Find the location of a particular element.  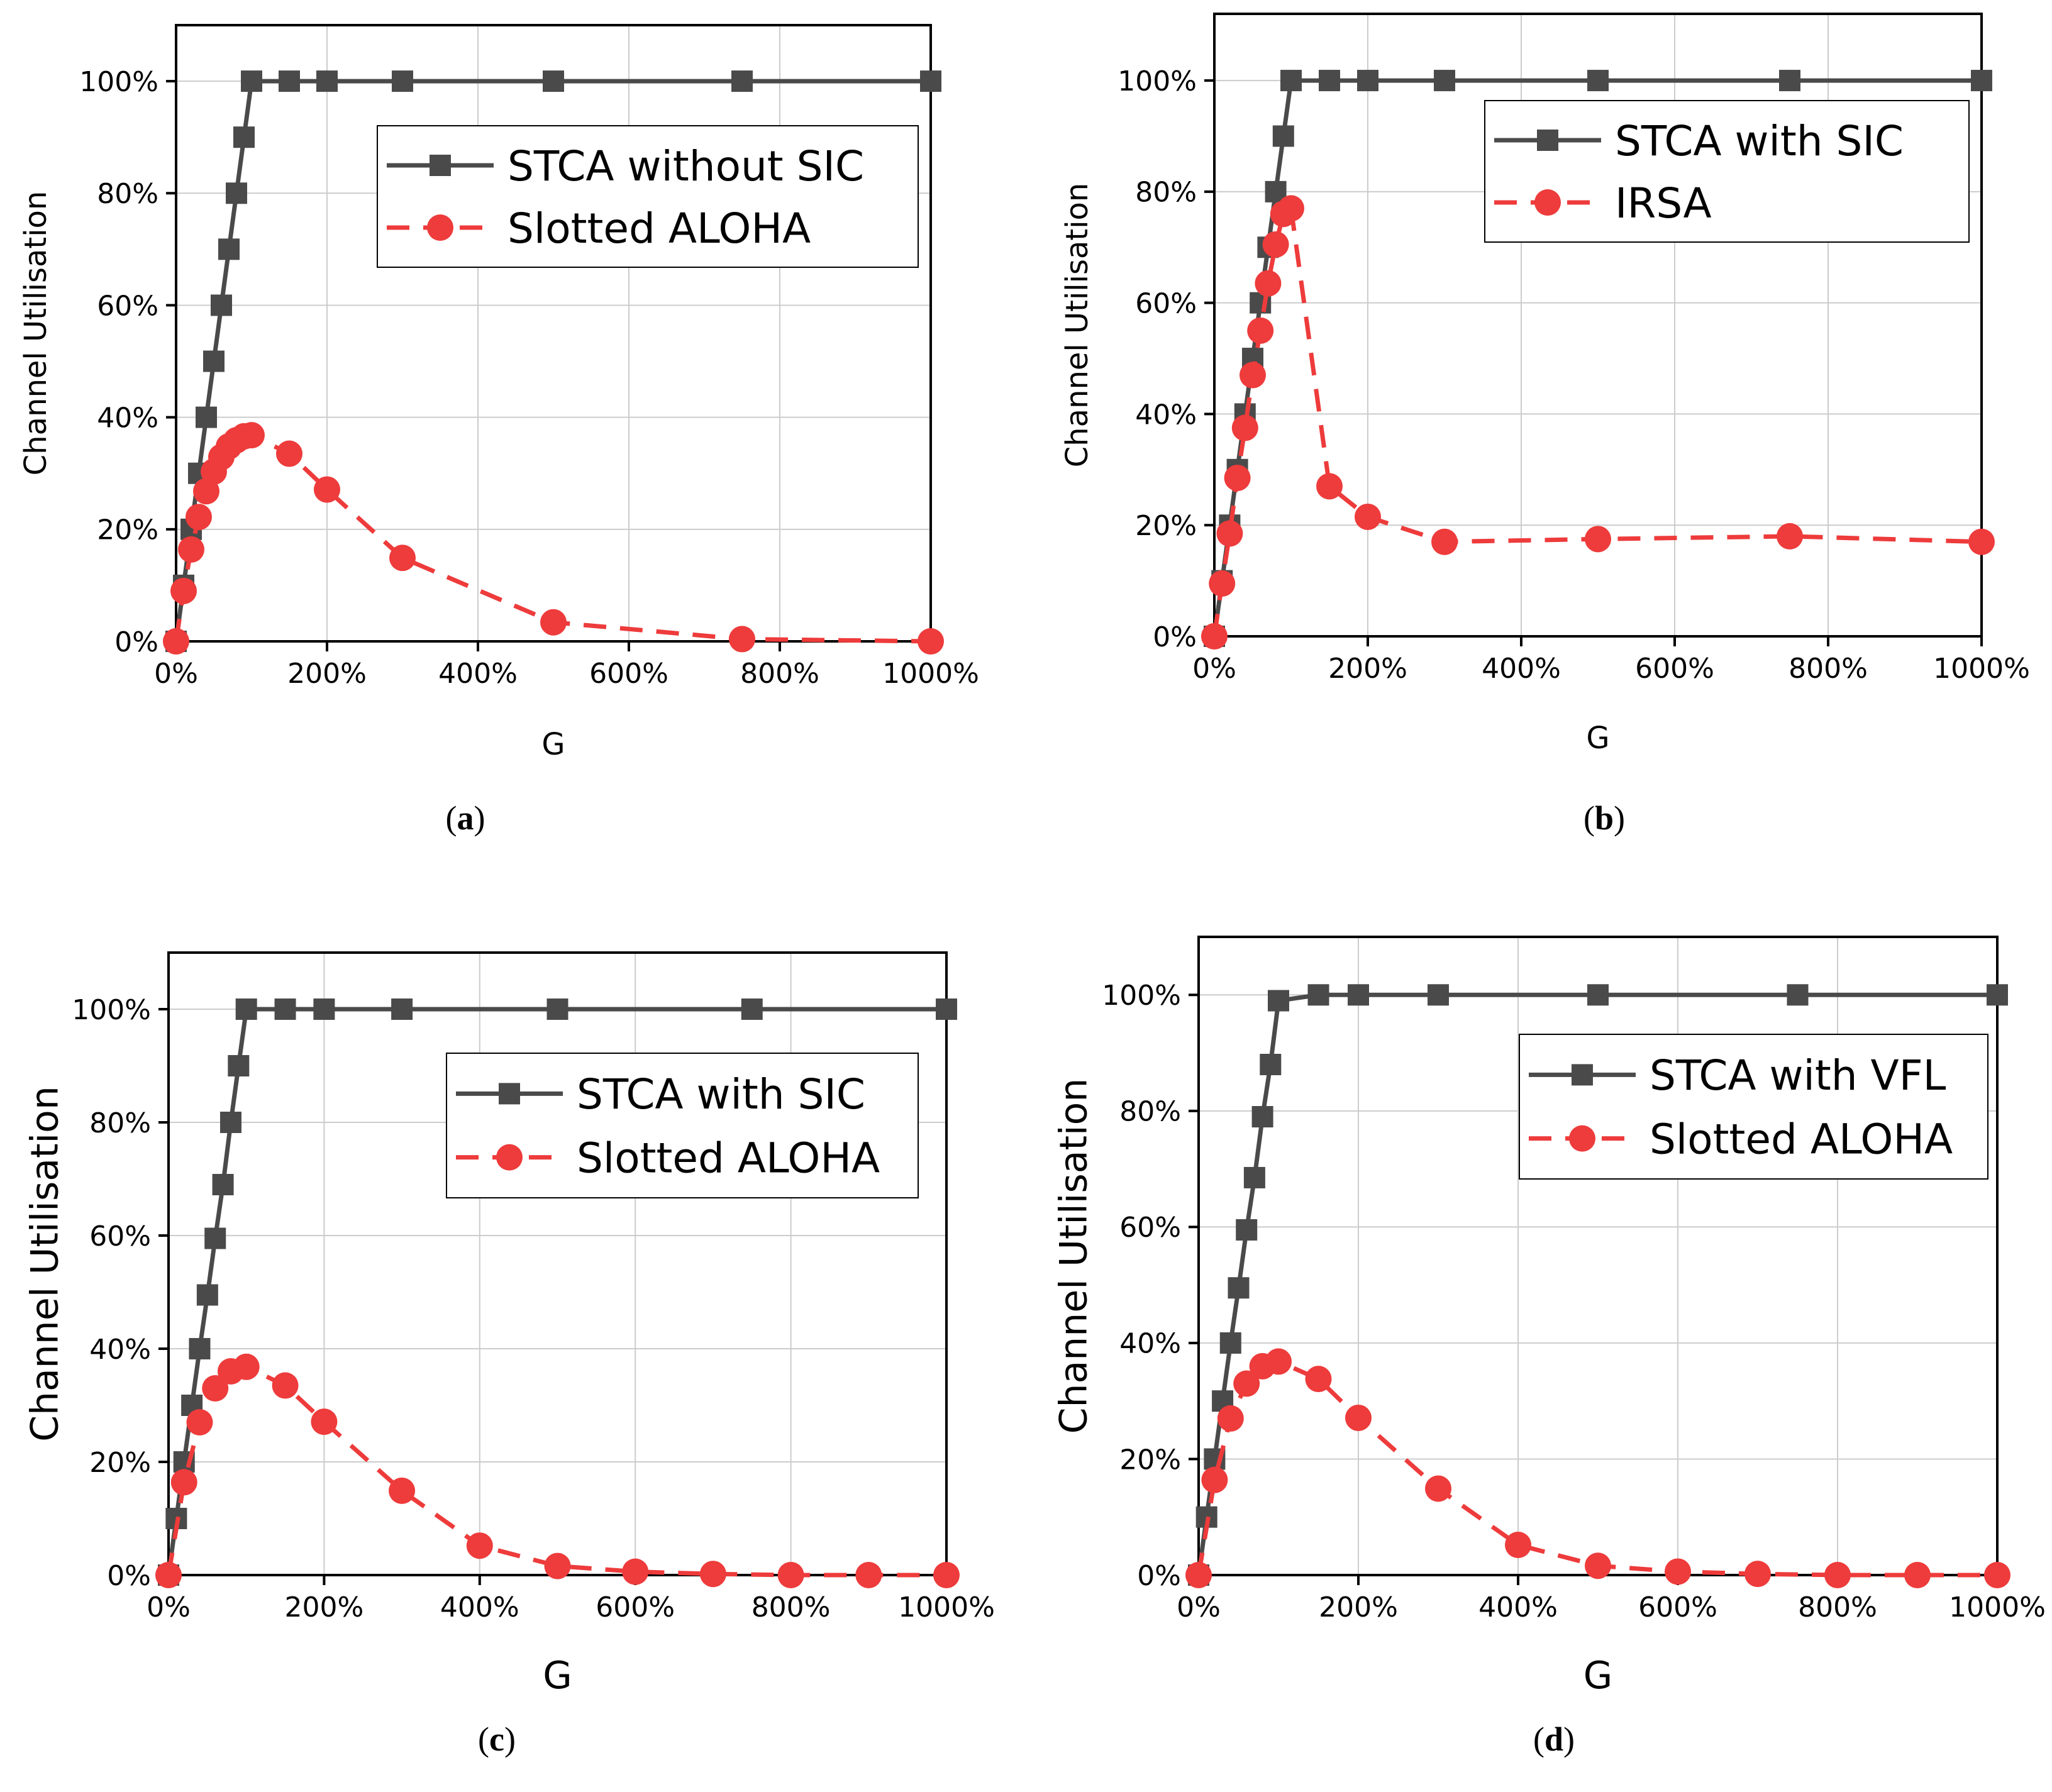

caption-b: (b) is located at coordinates (1604, 818).